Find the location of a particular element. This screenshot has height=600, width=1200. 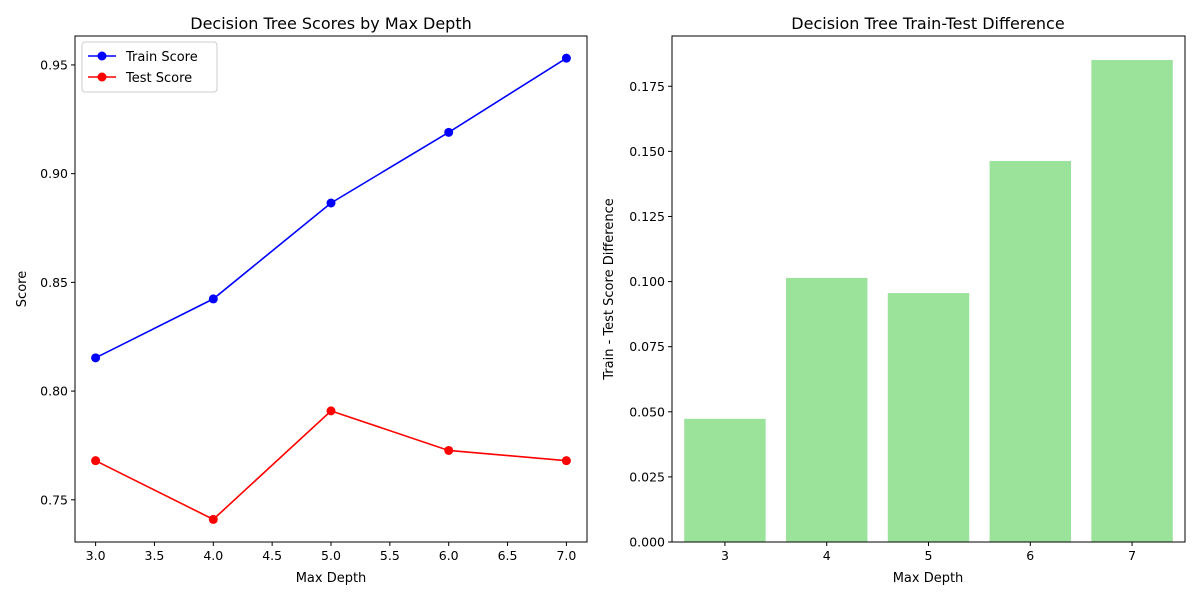

legend-box is located at coordinates (149, 67).